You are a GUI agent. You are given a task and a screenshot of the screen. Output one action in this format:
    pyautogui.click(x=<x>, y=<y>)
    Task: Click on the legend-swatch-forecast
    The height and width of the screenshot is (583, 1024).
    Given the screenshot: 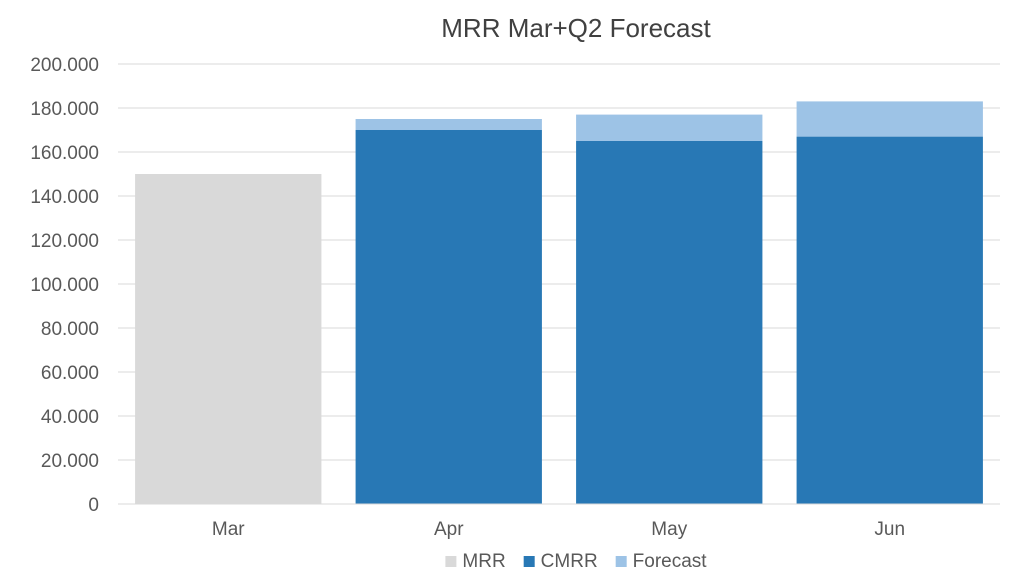 What is the action you would take?
    pyautogui.click(x=621, y=561)
    